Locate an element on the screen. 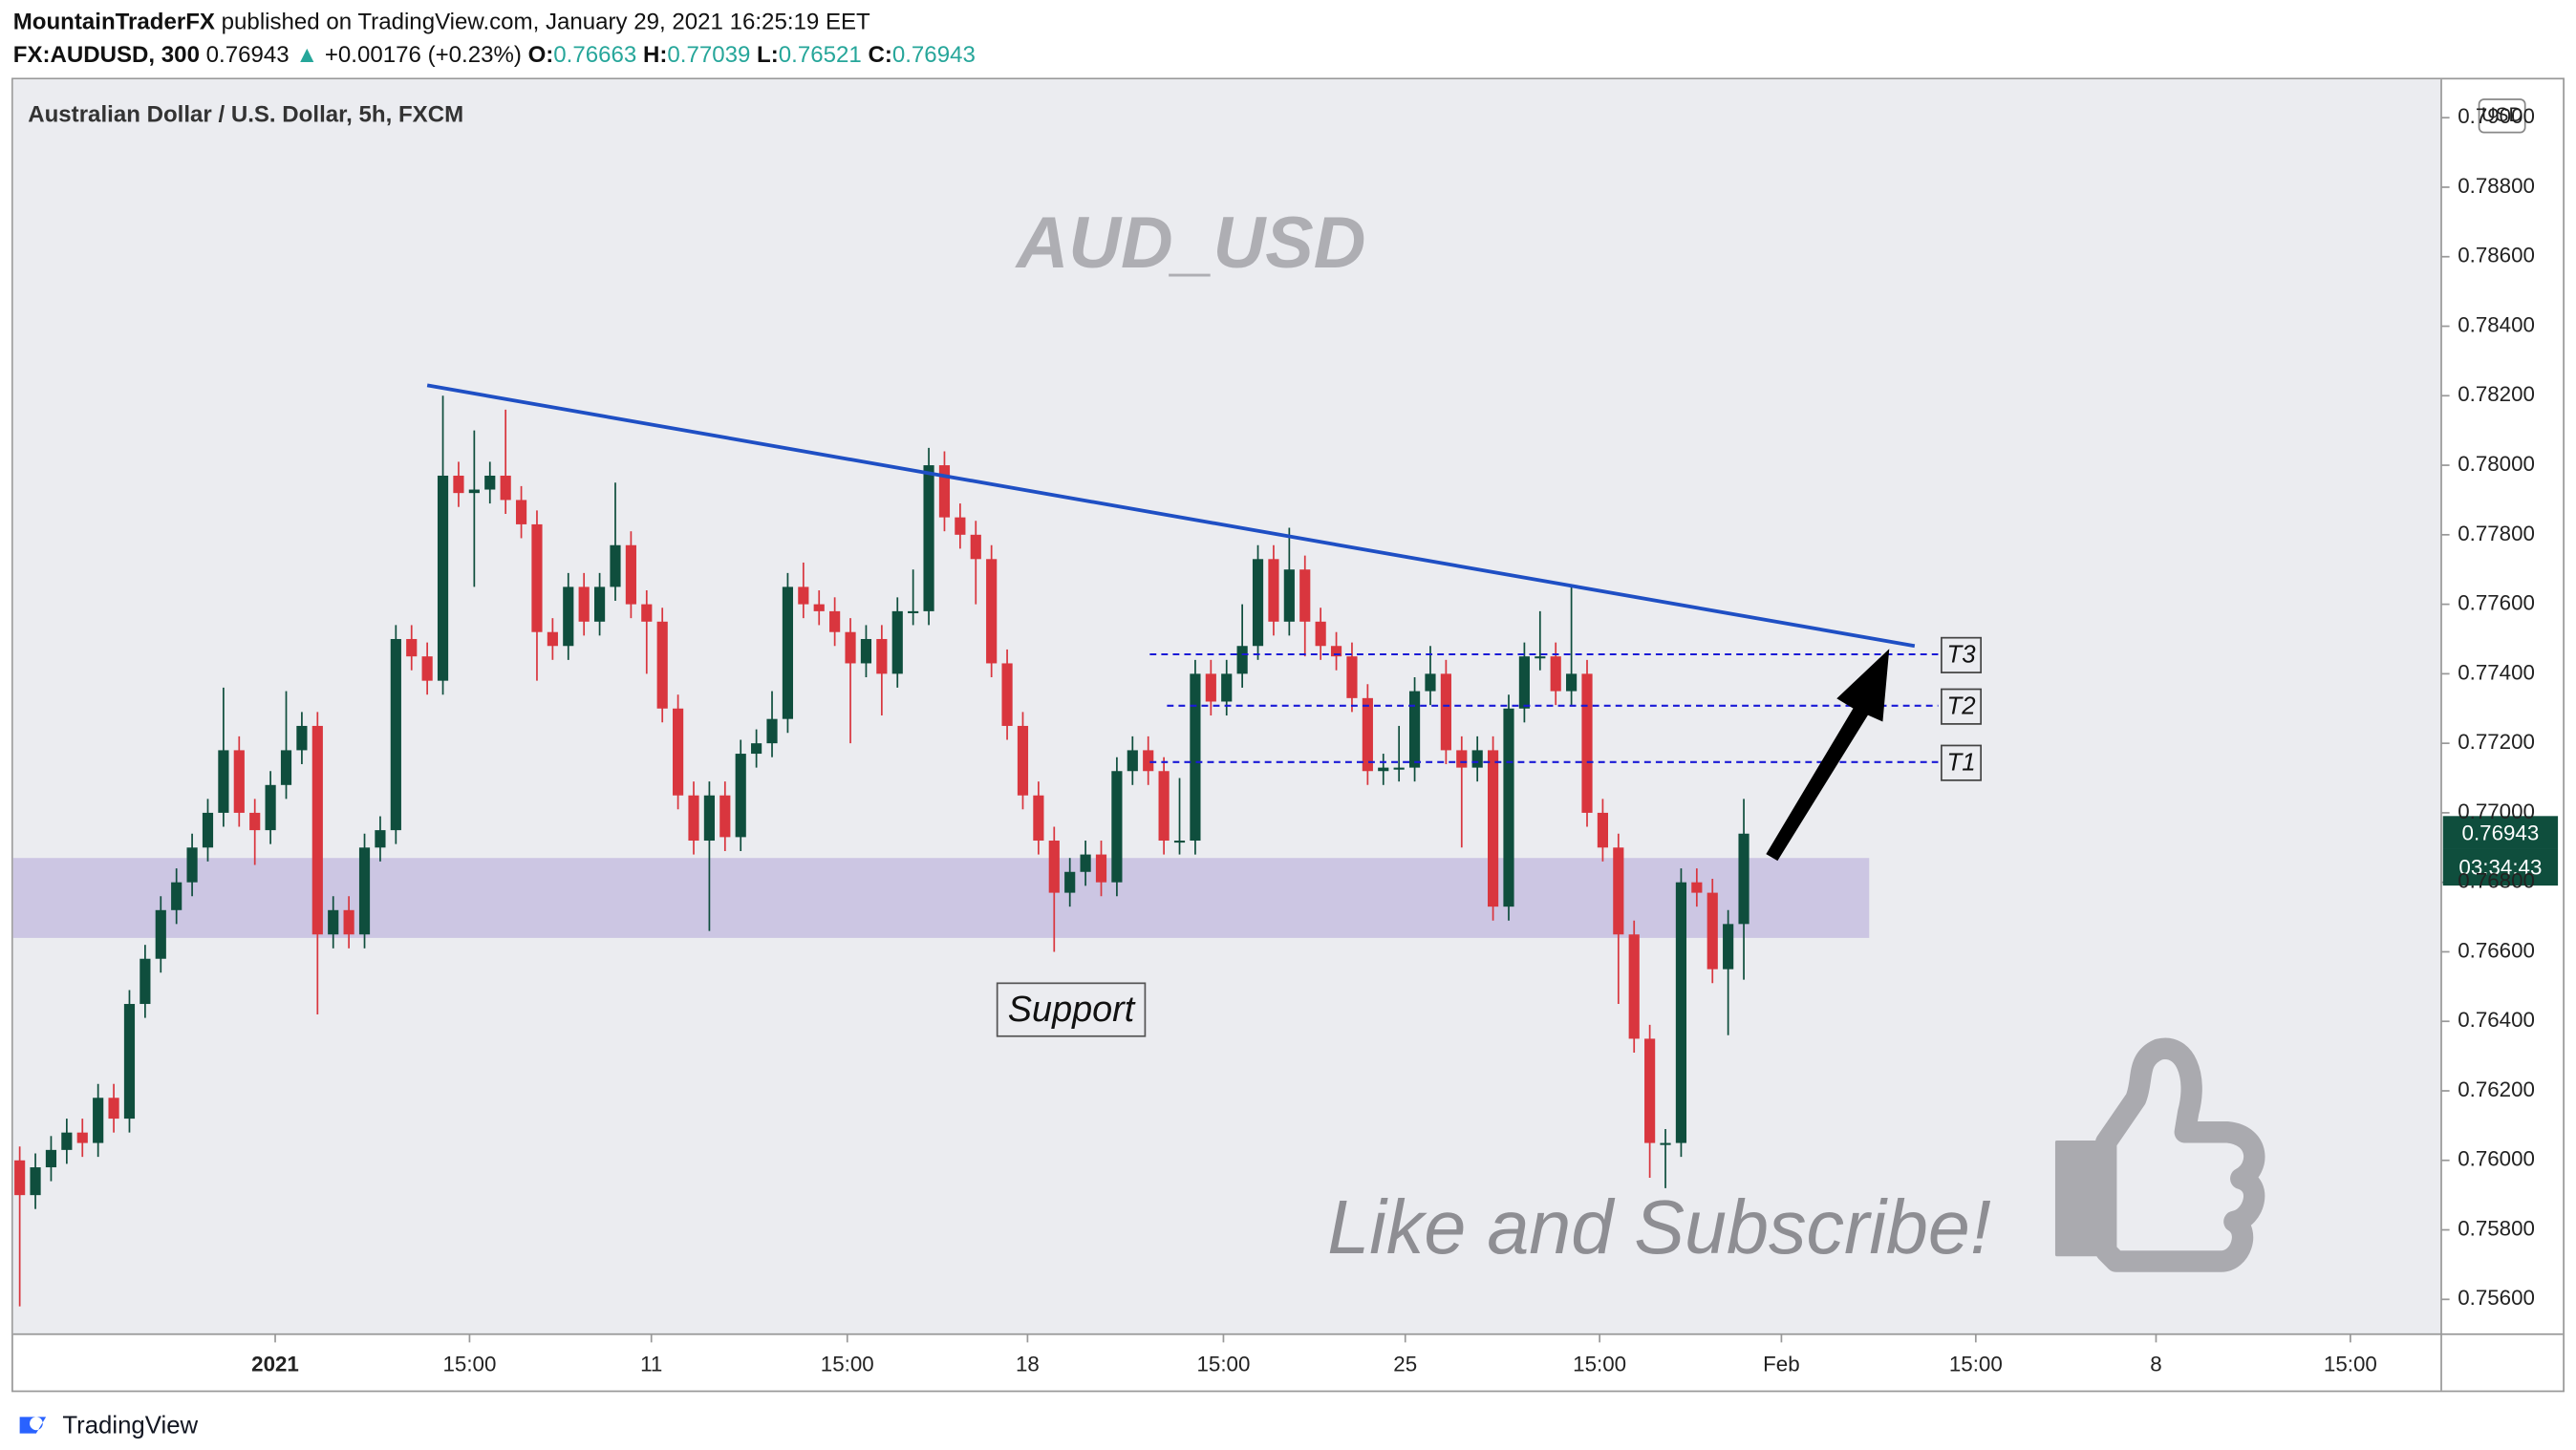 Image resolution: width=2576 pixels, height=1450 pixels. x-tick-label: 18 is located at coordinates (1028, 1363).